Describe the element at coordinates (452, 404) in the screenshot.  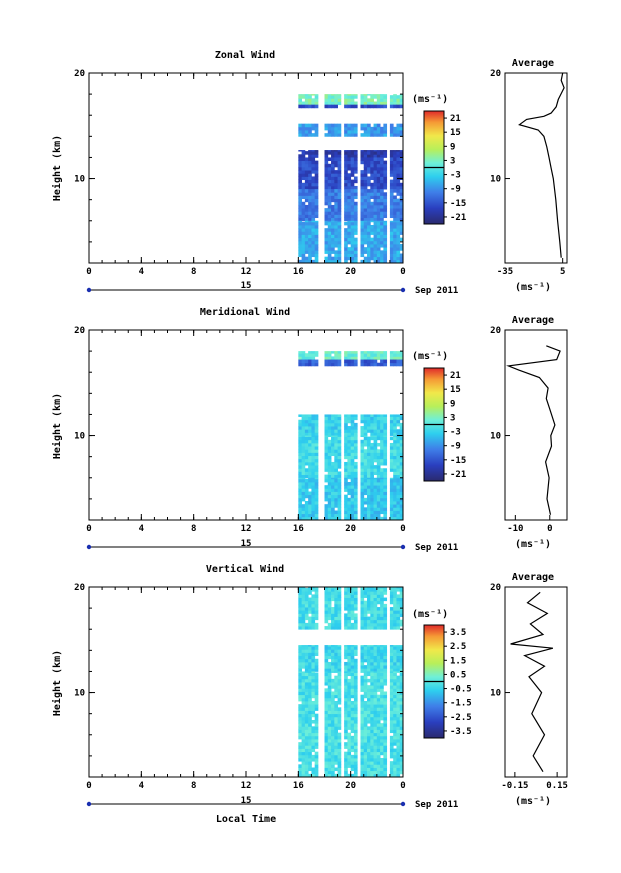
I see `colorbar-tick-label: 9` at that location.